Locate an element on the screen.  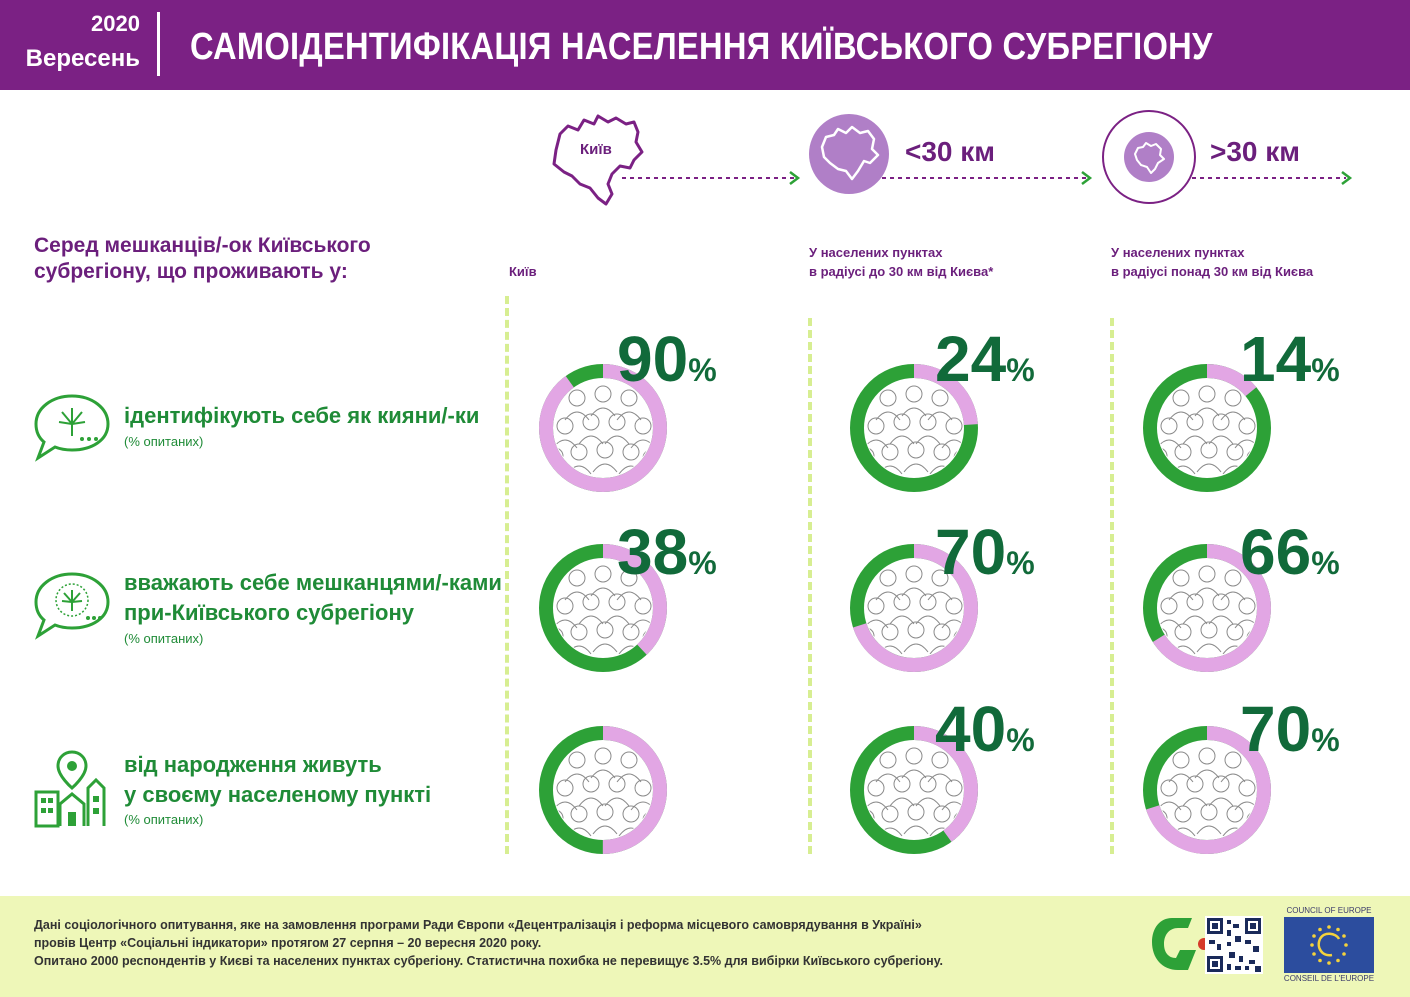
column-header-line: Київ is located at coordinates (523, 271).